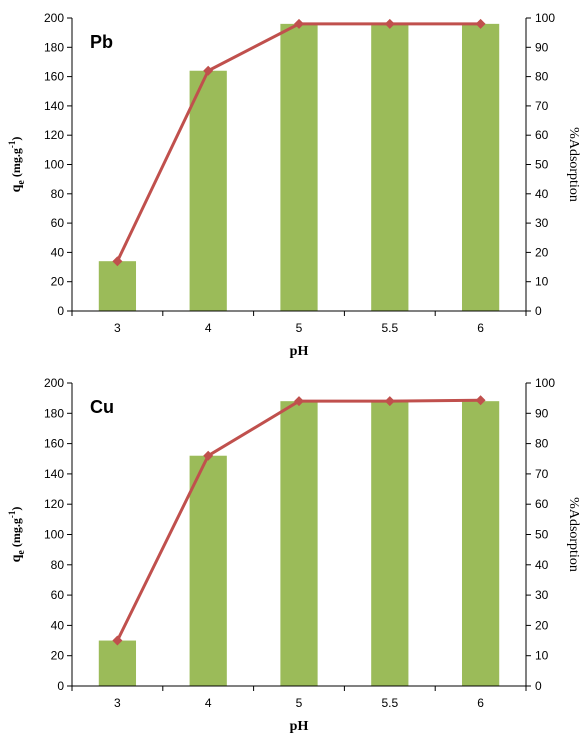 The width and height of the screenshot is (583, 744). Describe the element at coordinates (102, 407) in the screenshot. I see `panel-label: Cu` at that location.